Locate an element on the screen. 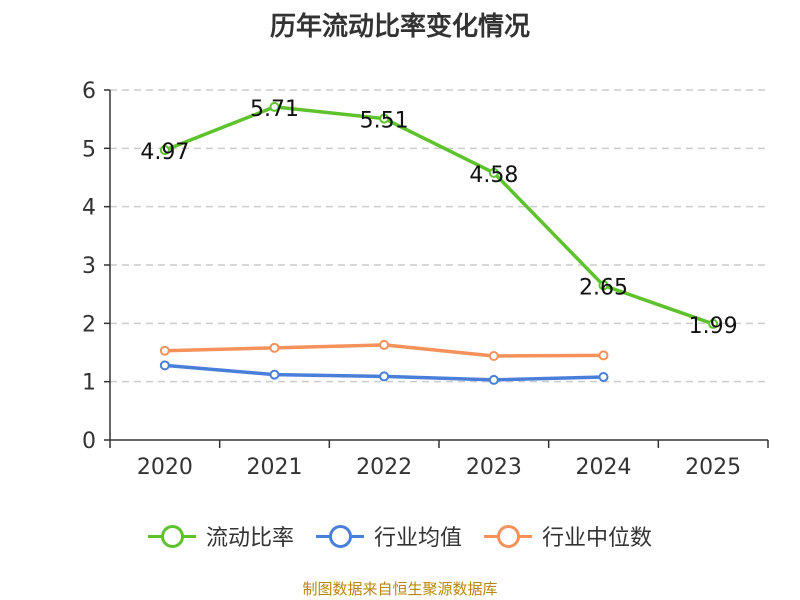  data-label: 4.97 is located at coordinates (164, 152).